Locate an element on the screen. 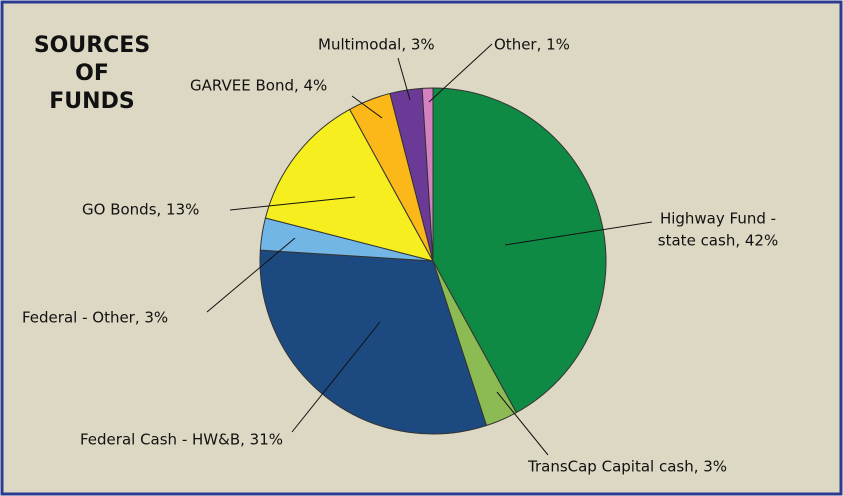 The width and height of the screenshot is (843, 496). slice-label: Highway Fund - is located at coordinates (718, 219).